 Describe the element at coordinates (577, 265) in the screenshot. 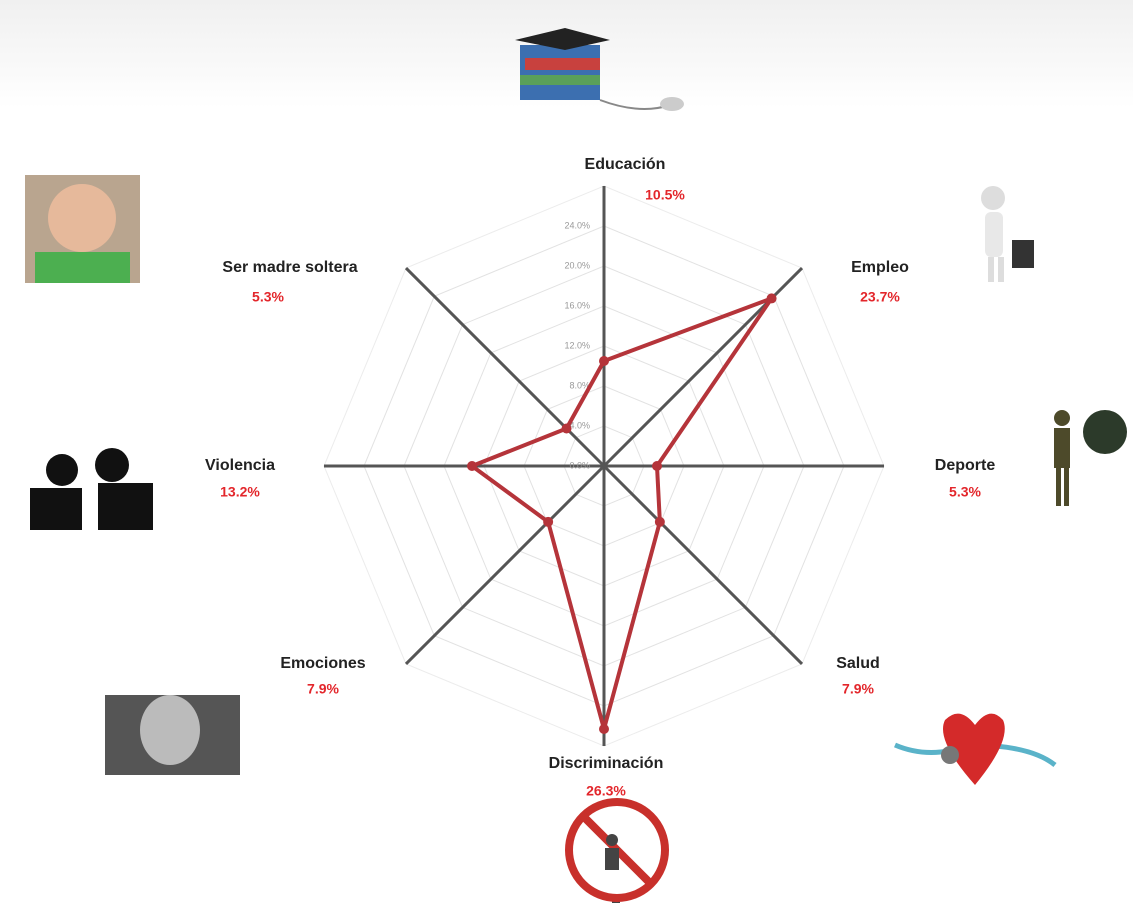

I see `r-tick-label: 20.0%` at that location.